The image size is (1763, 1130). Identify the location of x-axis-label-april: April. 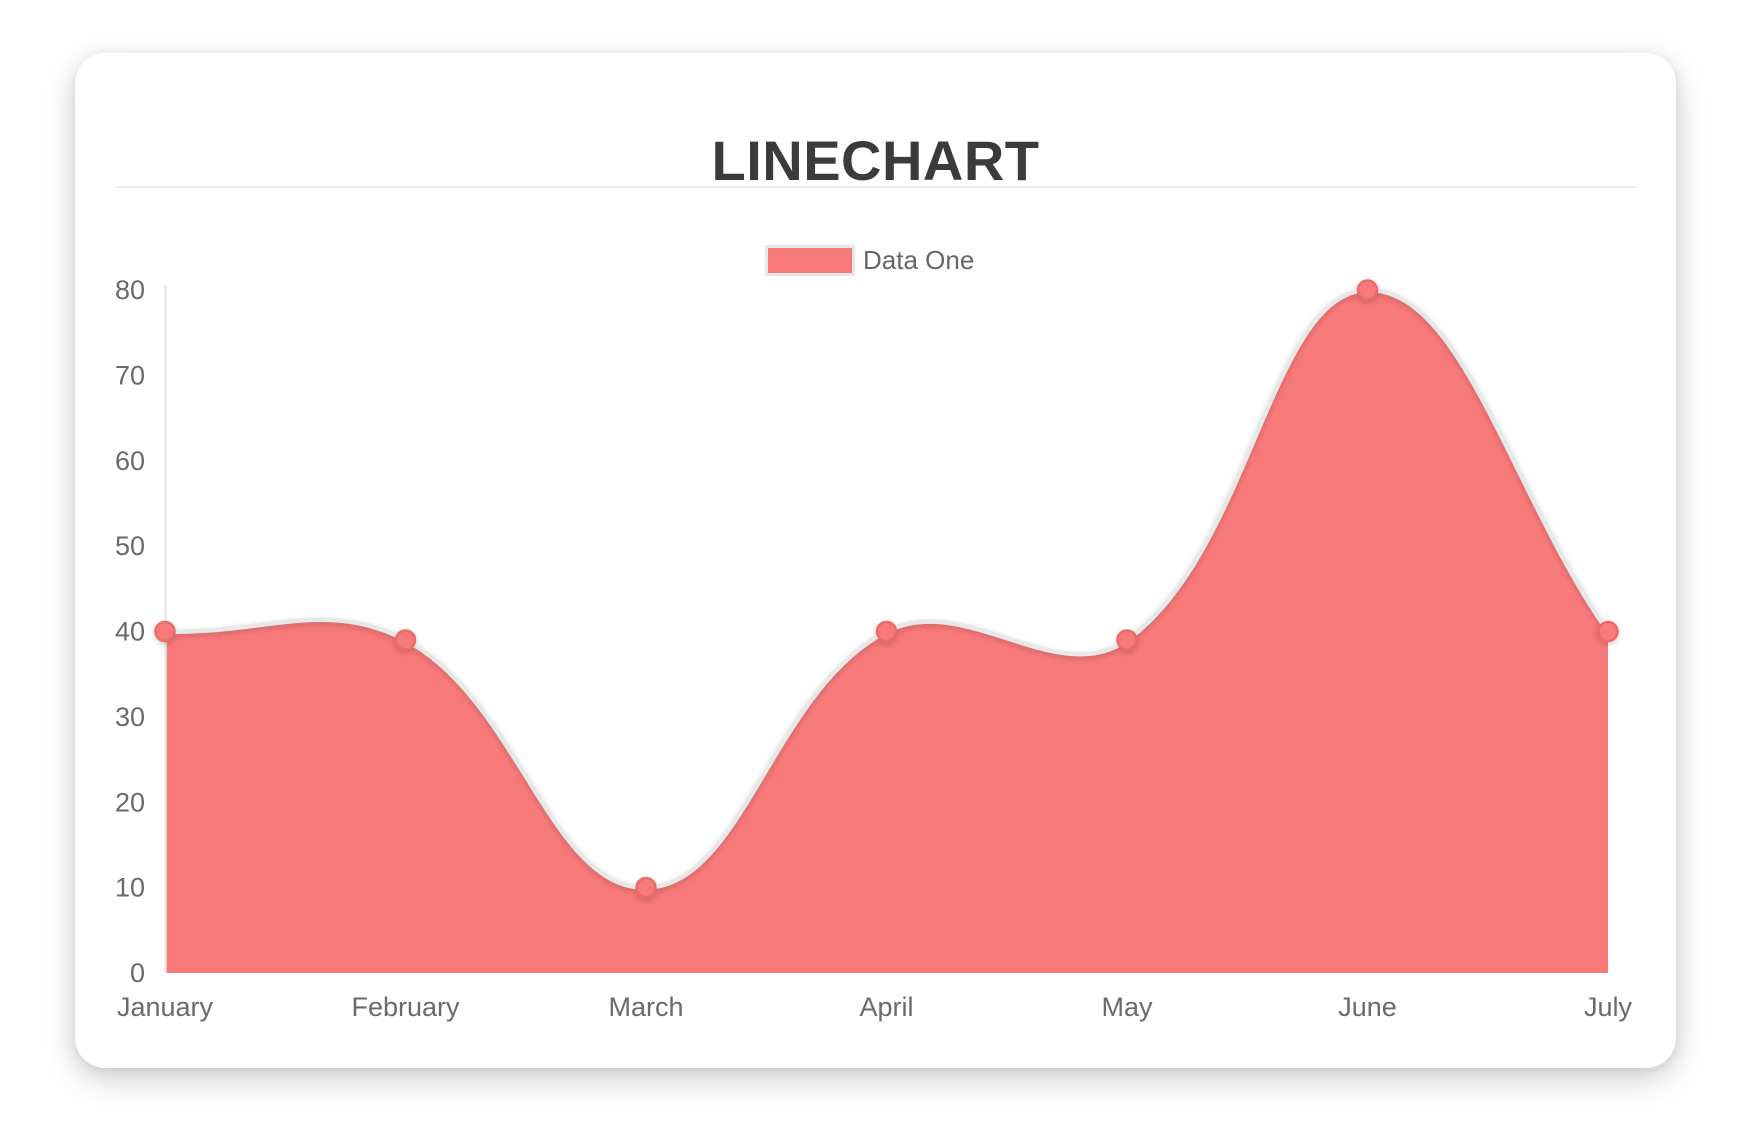
(886, 1007).